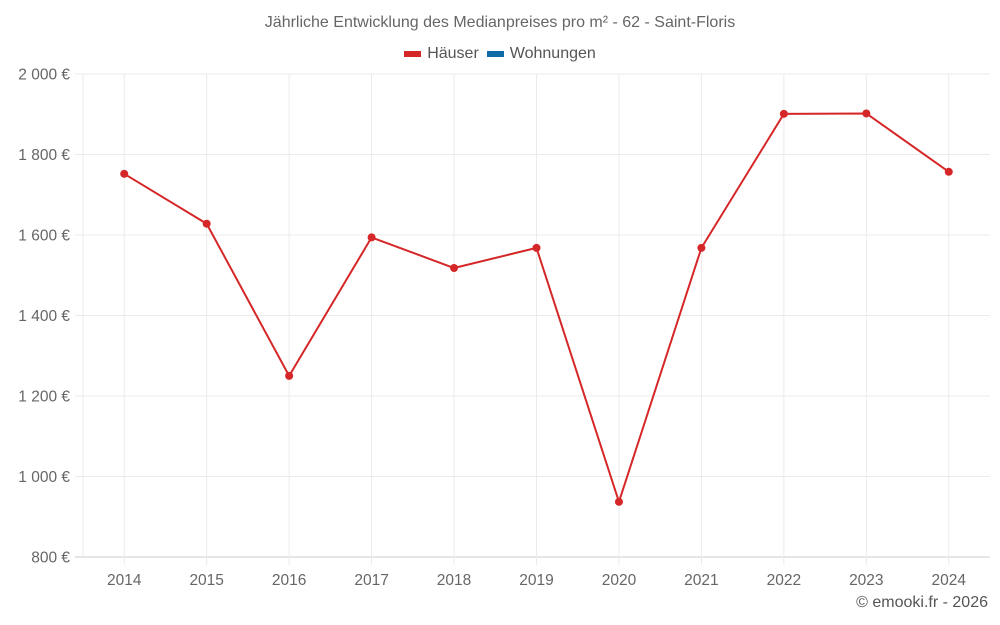 The height and width of the screenshot is (625, 1000). Describe the element at coordinates (206, 580) in the screenshot. I see `x-tick-label: 2015` at that location.